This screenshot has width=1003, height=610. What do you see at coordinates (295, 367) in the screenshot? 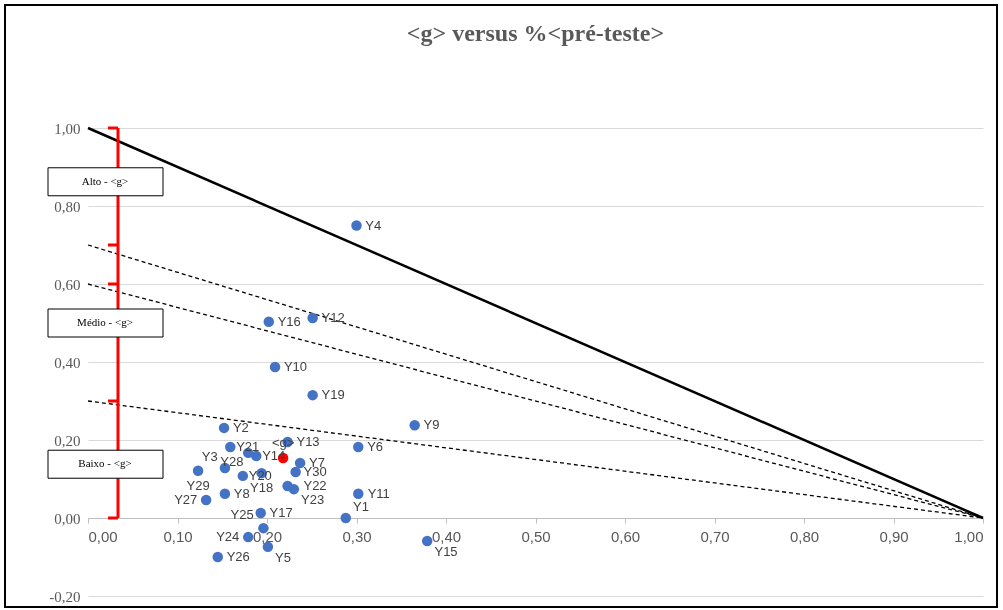
I see `data-label: Y10` at bounding box center [295, 367].